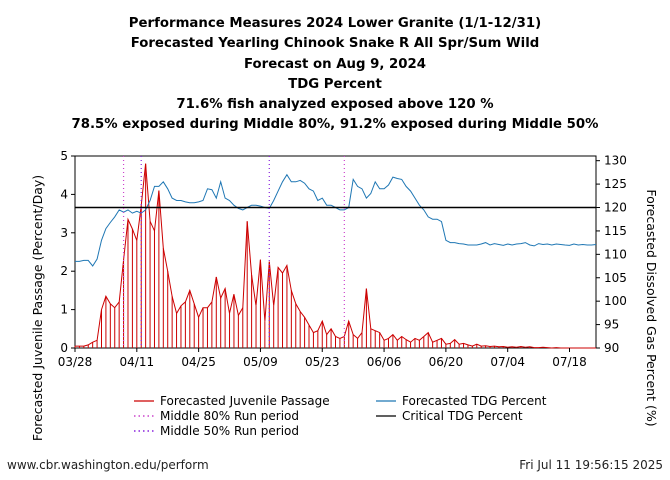 The image size is (670, 480). What do you see at coordinates (615, 231) in the screenshot?
I see `y-right-tick-label: 115` at bounding box center [615, 231].